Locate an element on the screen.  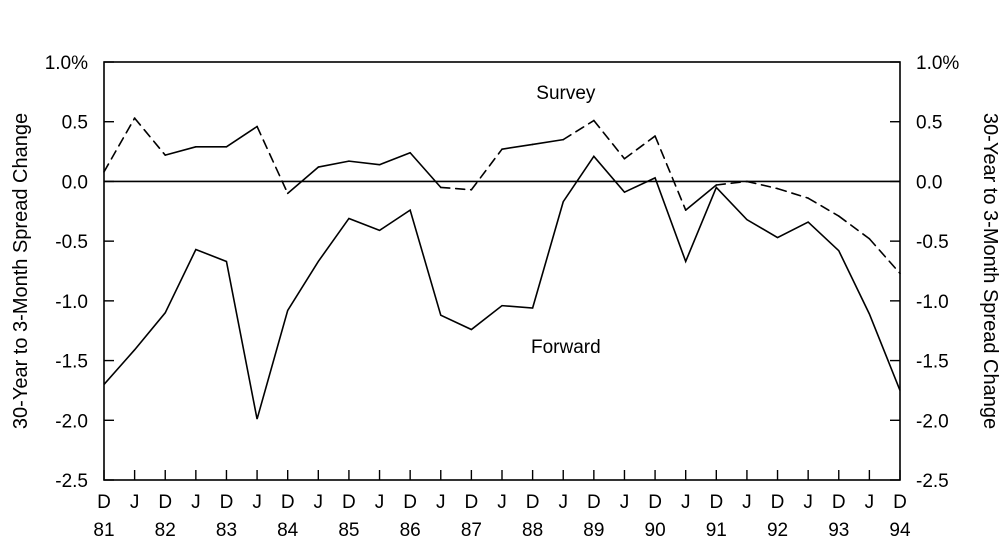
y-tick-label-right: 0.0 is located at coordinates (929, 182).